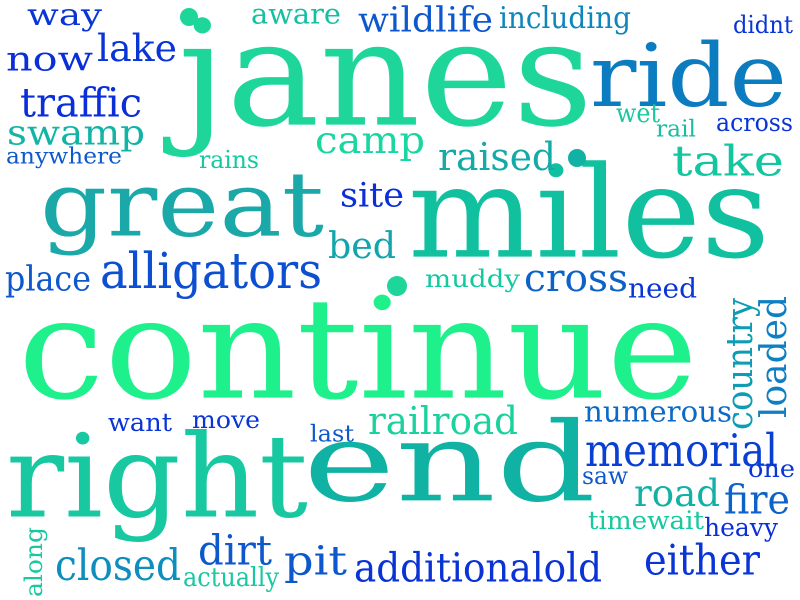  Describe the element at coordinates (443, 421) in the screenshot. I see `word-railroad: railroad` at that location.